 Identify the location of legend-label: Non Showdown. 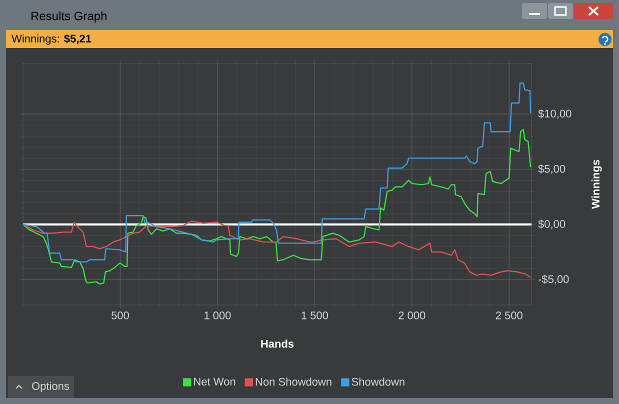
(294, 382).